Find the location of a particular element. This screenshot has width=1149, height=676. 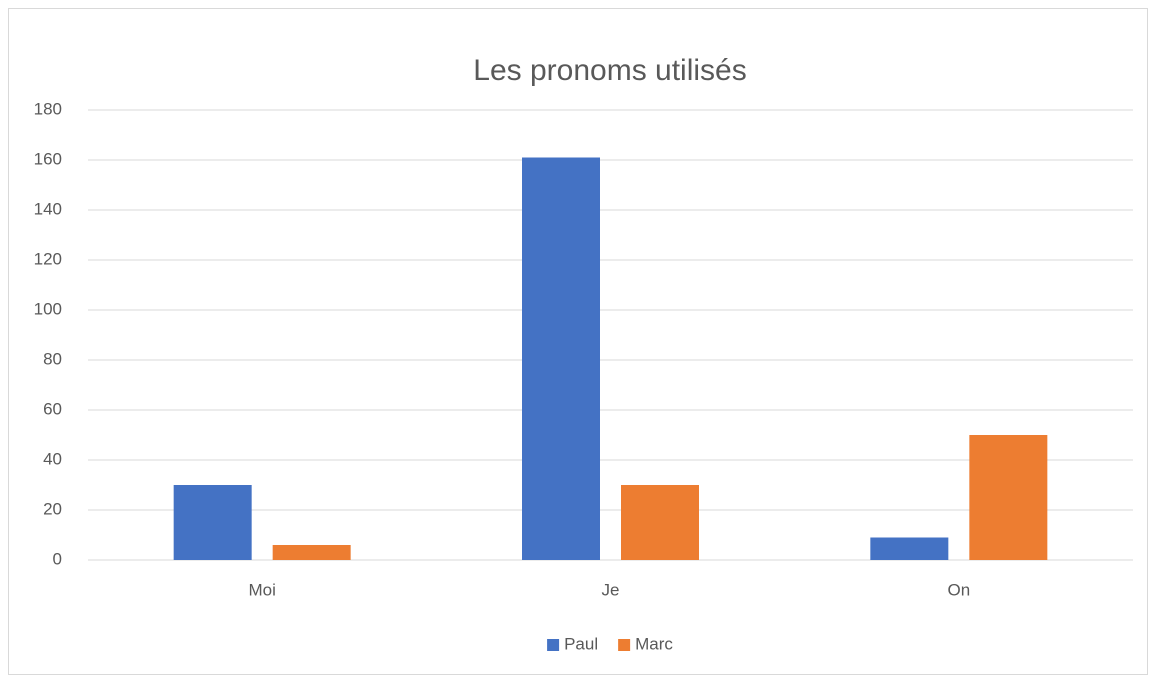

x-tick-label: Je is located at coordinates (611, 589).